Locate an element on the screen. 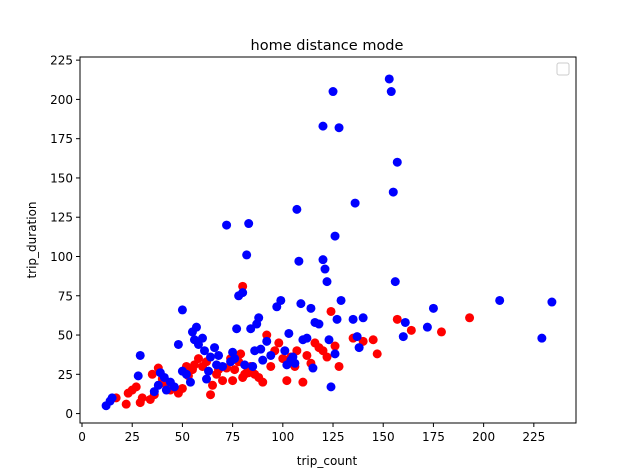  x-tick-label-8: 200 is located at coordinates (483, 437).